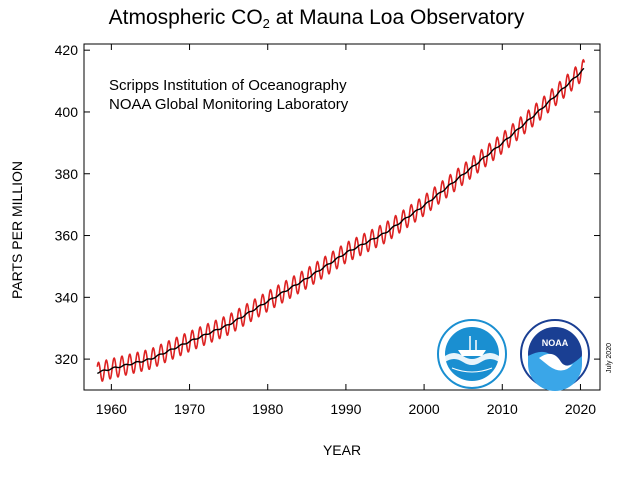  What do you see at coordinates (555, 355) in the screenshot?
I see `noaa-logo: NOAA` at bounding box center [555, 355].